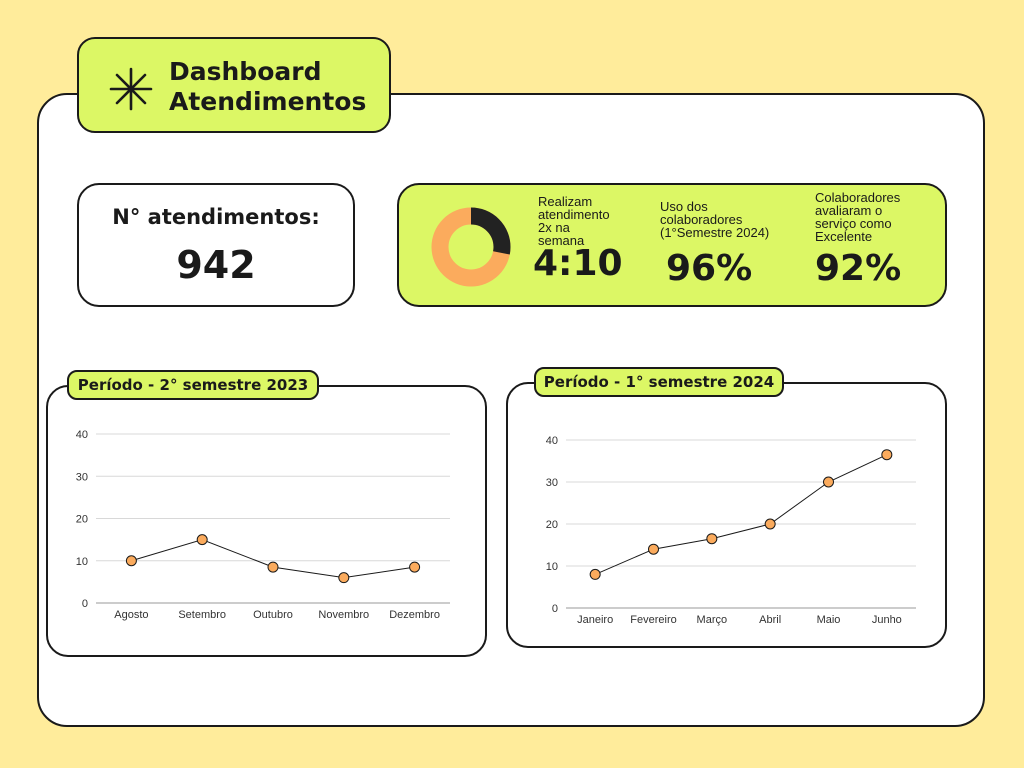 The height and width of the screenshot is (768, 1024). I want to click on donut-filled-segment, so click(471, 247).